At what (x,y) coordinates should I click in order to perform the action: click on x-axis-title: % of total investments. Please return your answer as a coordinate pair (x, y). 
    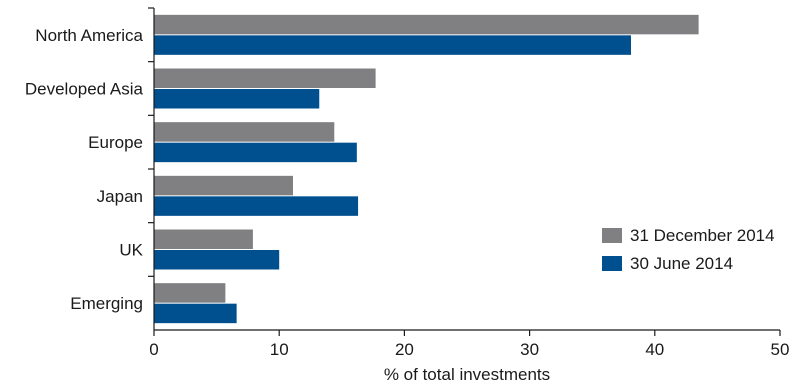
    Looking at the image, I should click on (467, 374).